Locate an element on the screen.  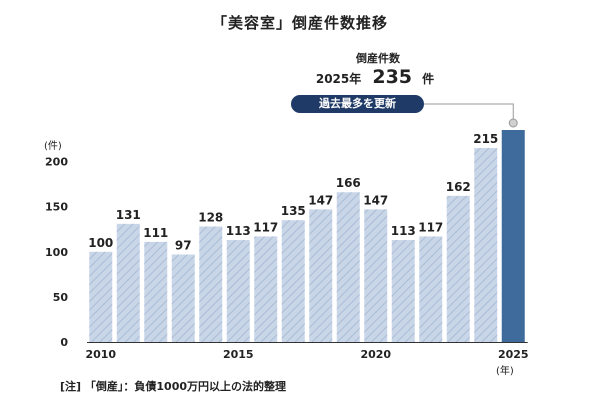
y-axis-unit: (件) is located at coordinates (53, 146).